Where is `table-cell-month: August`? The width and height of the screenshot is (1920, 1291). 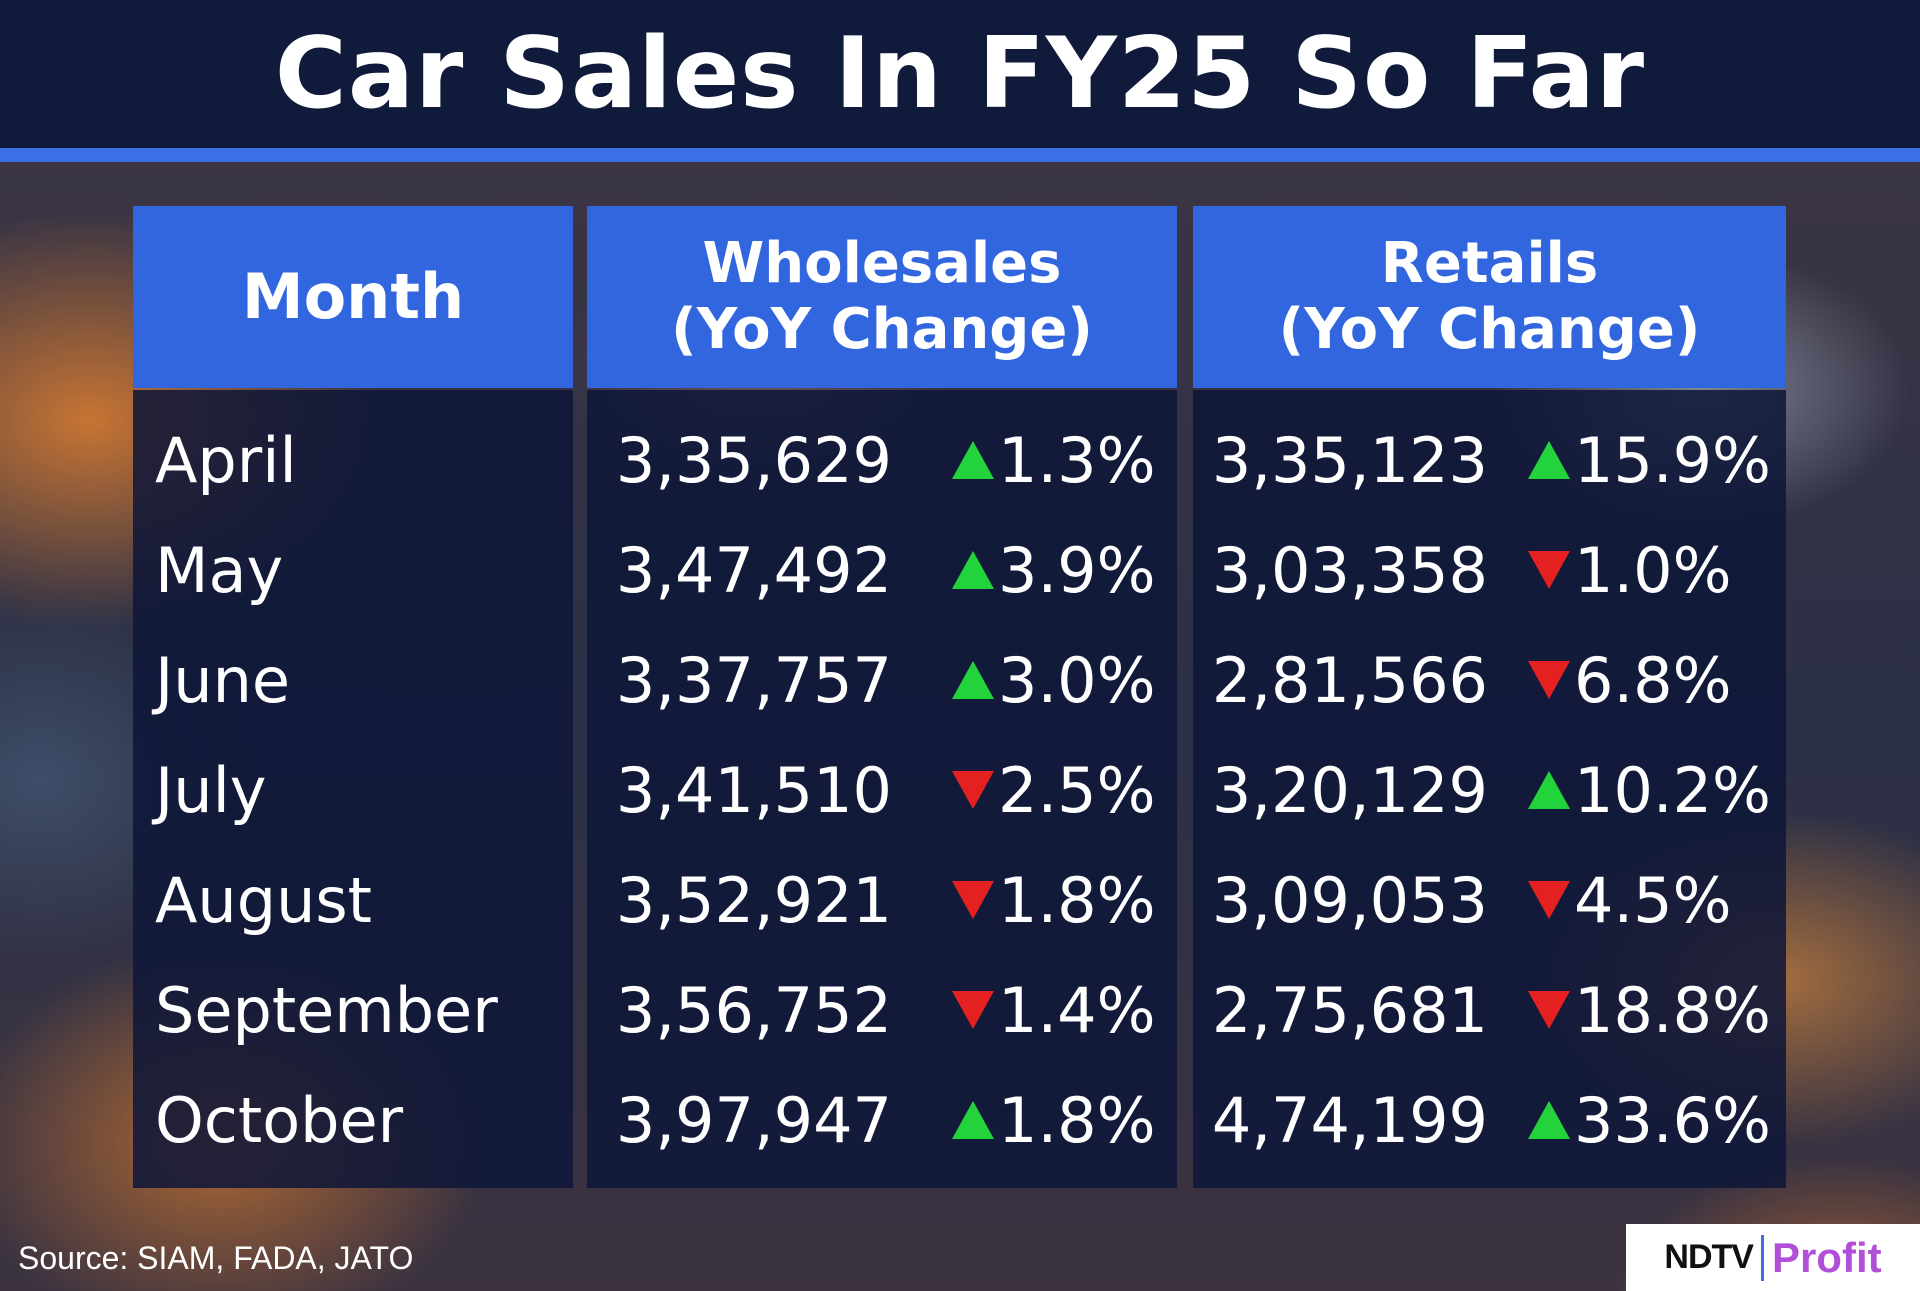 table-cell-month: August is located at coordinates (355, 900).